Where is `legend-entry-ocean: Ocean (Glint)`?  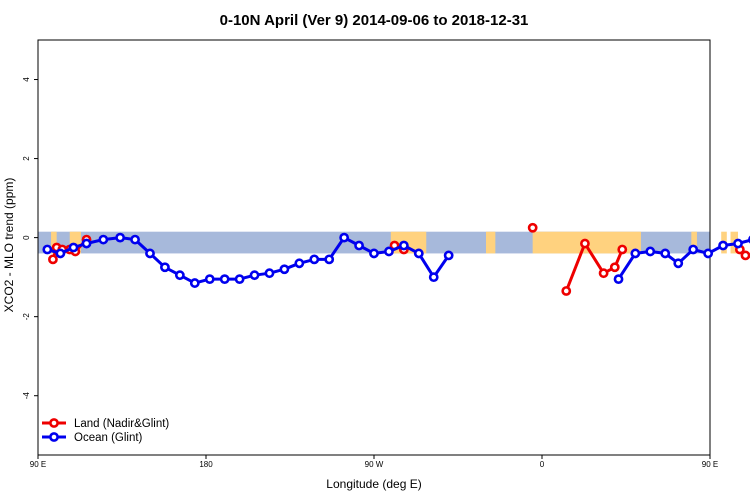
legend-entry-ocean: Ocean (Glint) is located at coordinates (108, 438).